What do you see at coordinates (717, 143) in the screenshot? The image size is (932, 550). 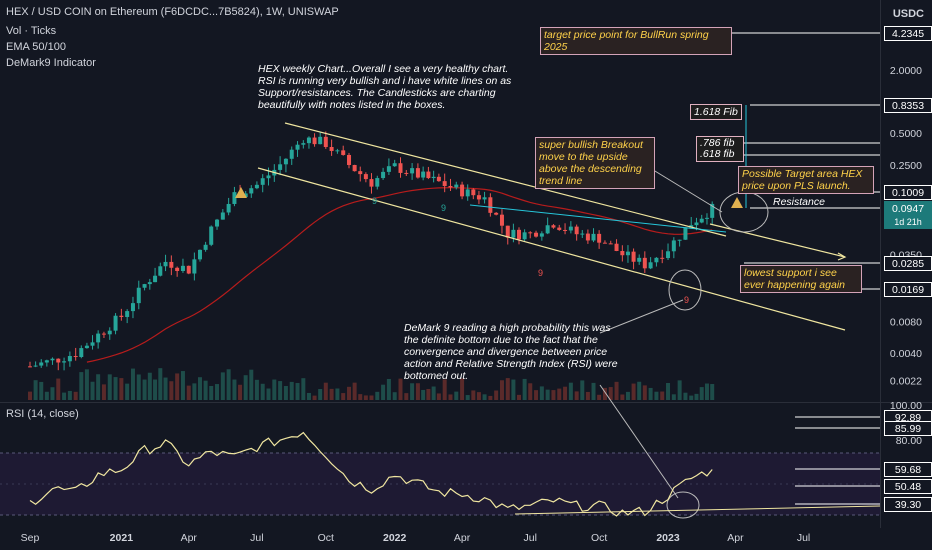 I see `fib-786-label: .786 fib` at bounding box center [717, 143].